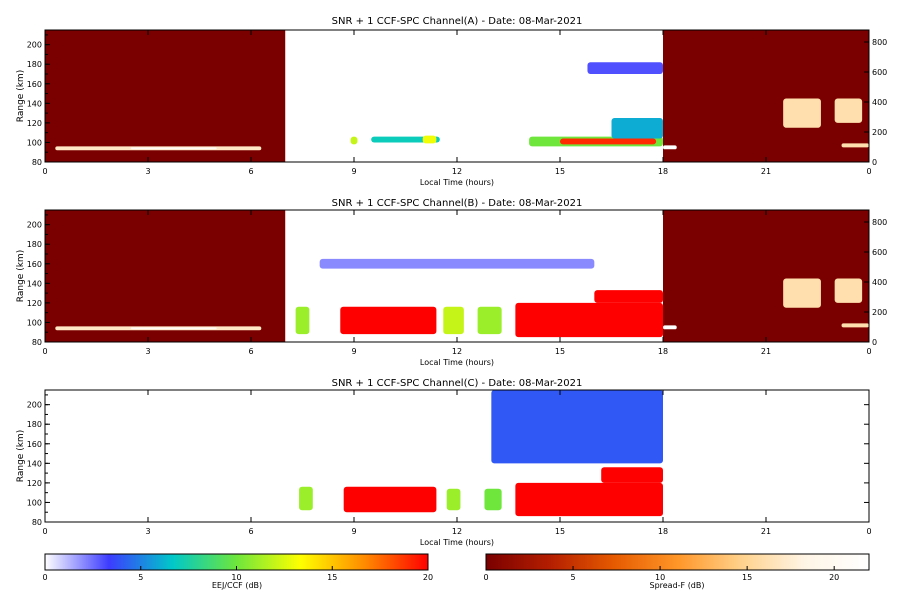 The width and height of the screenshot is (900, 600). I want to click on x-tick-label: 18, so click(663, 171).